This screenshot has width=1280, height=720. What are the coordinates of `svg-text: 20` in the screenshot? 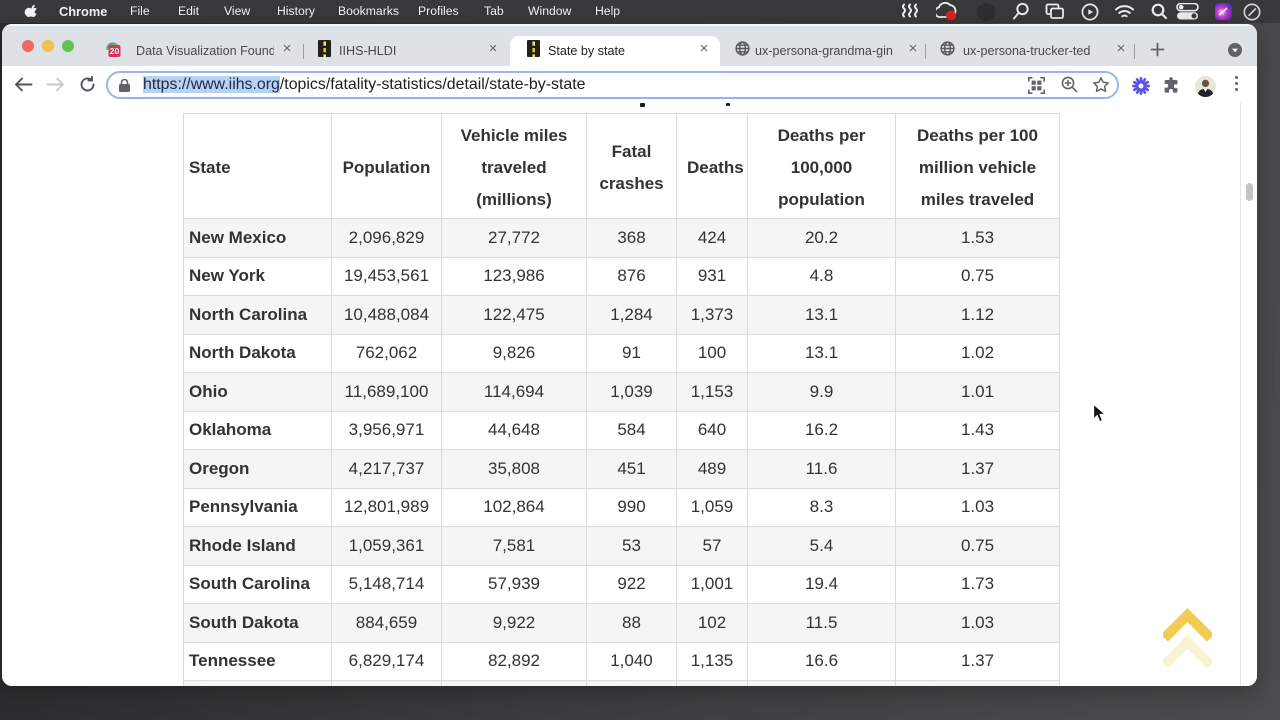 It's located at (115, 51).